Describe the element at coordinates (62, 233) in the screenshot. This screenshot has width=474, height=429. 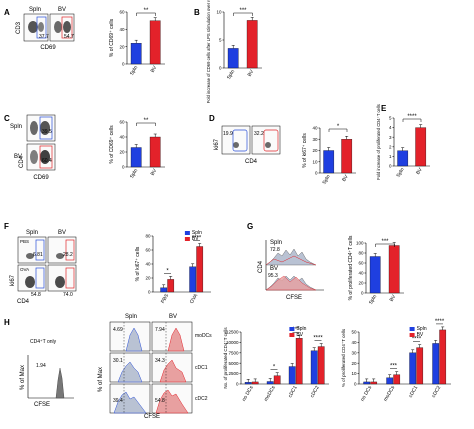
I see `flow-f-col-bv: BV` at that location.